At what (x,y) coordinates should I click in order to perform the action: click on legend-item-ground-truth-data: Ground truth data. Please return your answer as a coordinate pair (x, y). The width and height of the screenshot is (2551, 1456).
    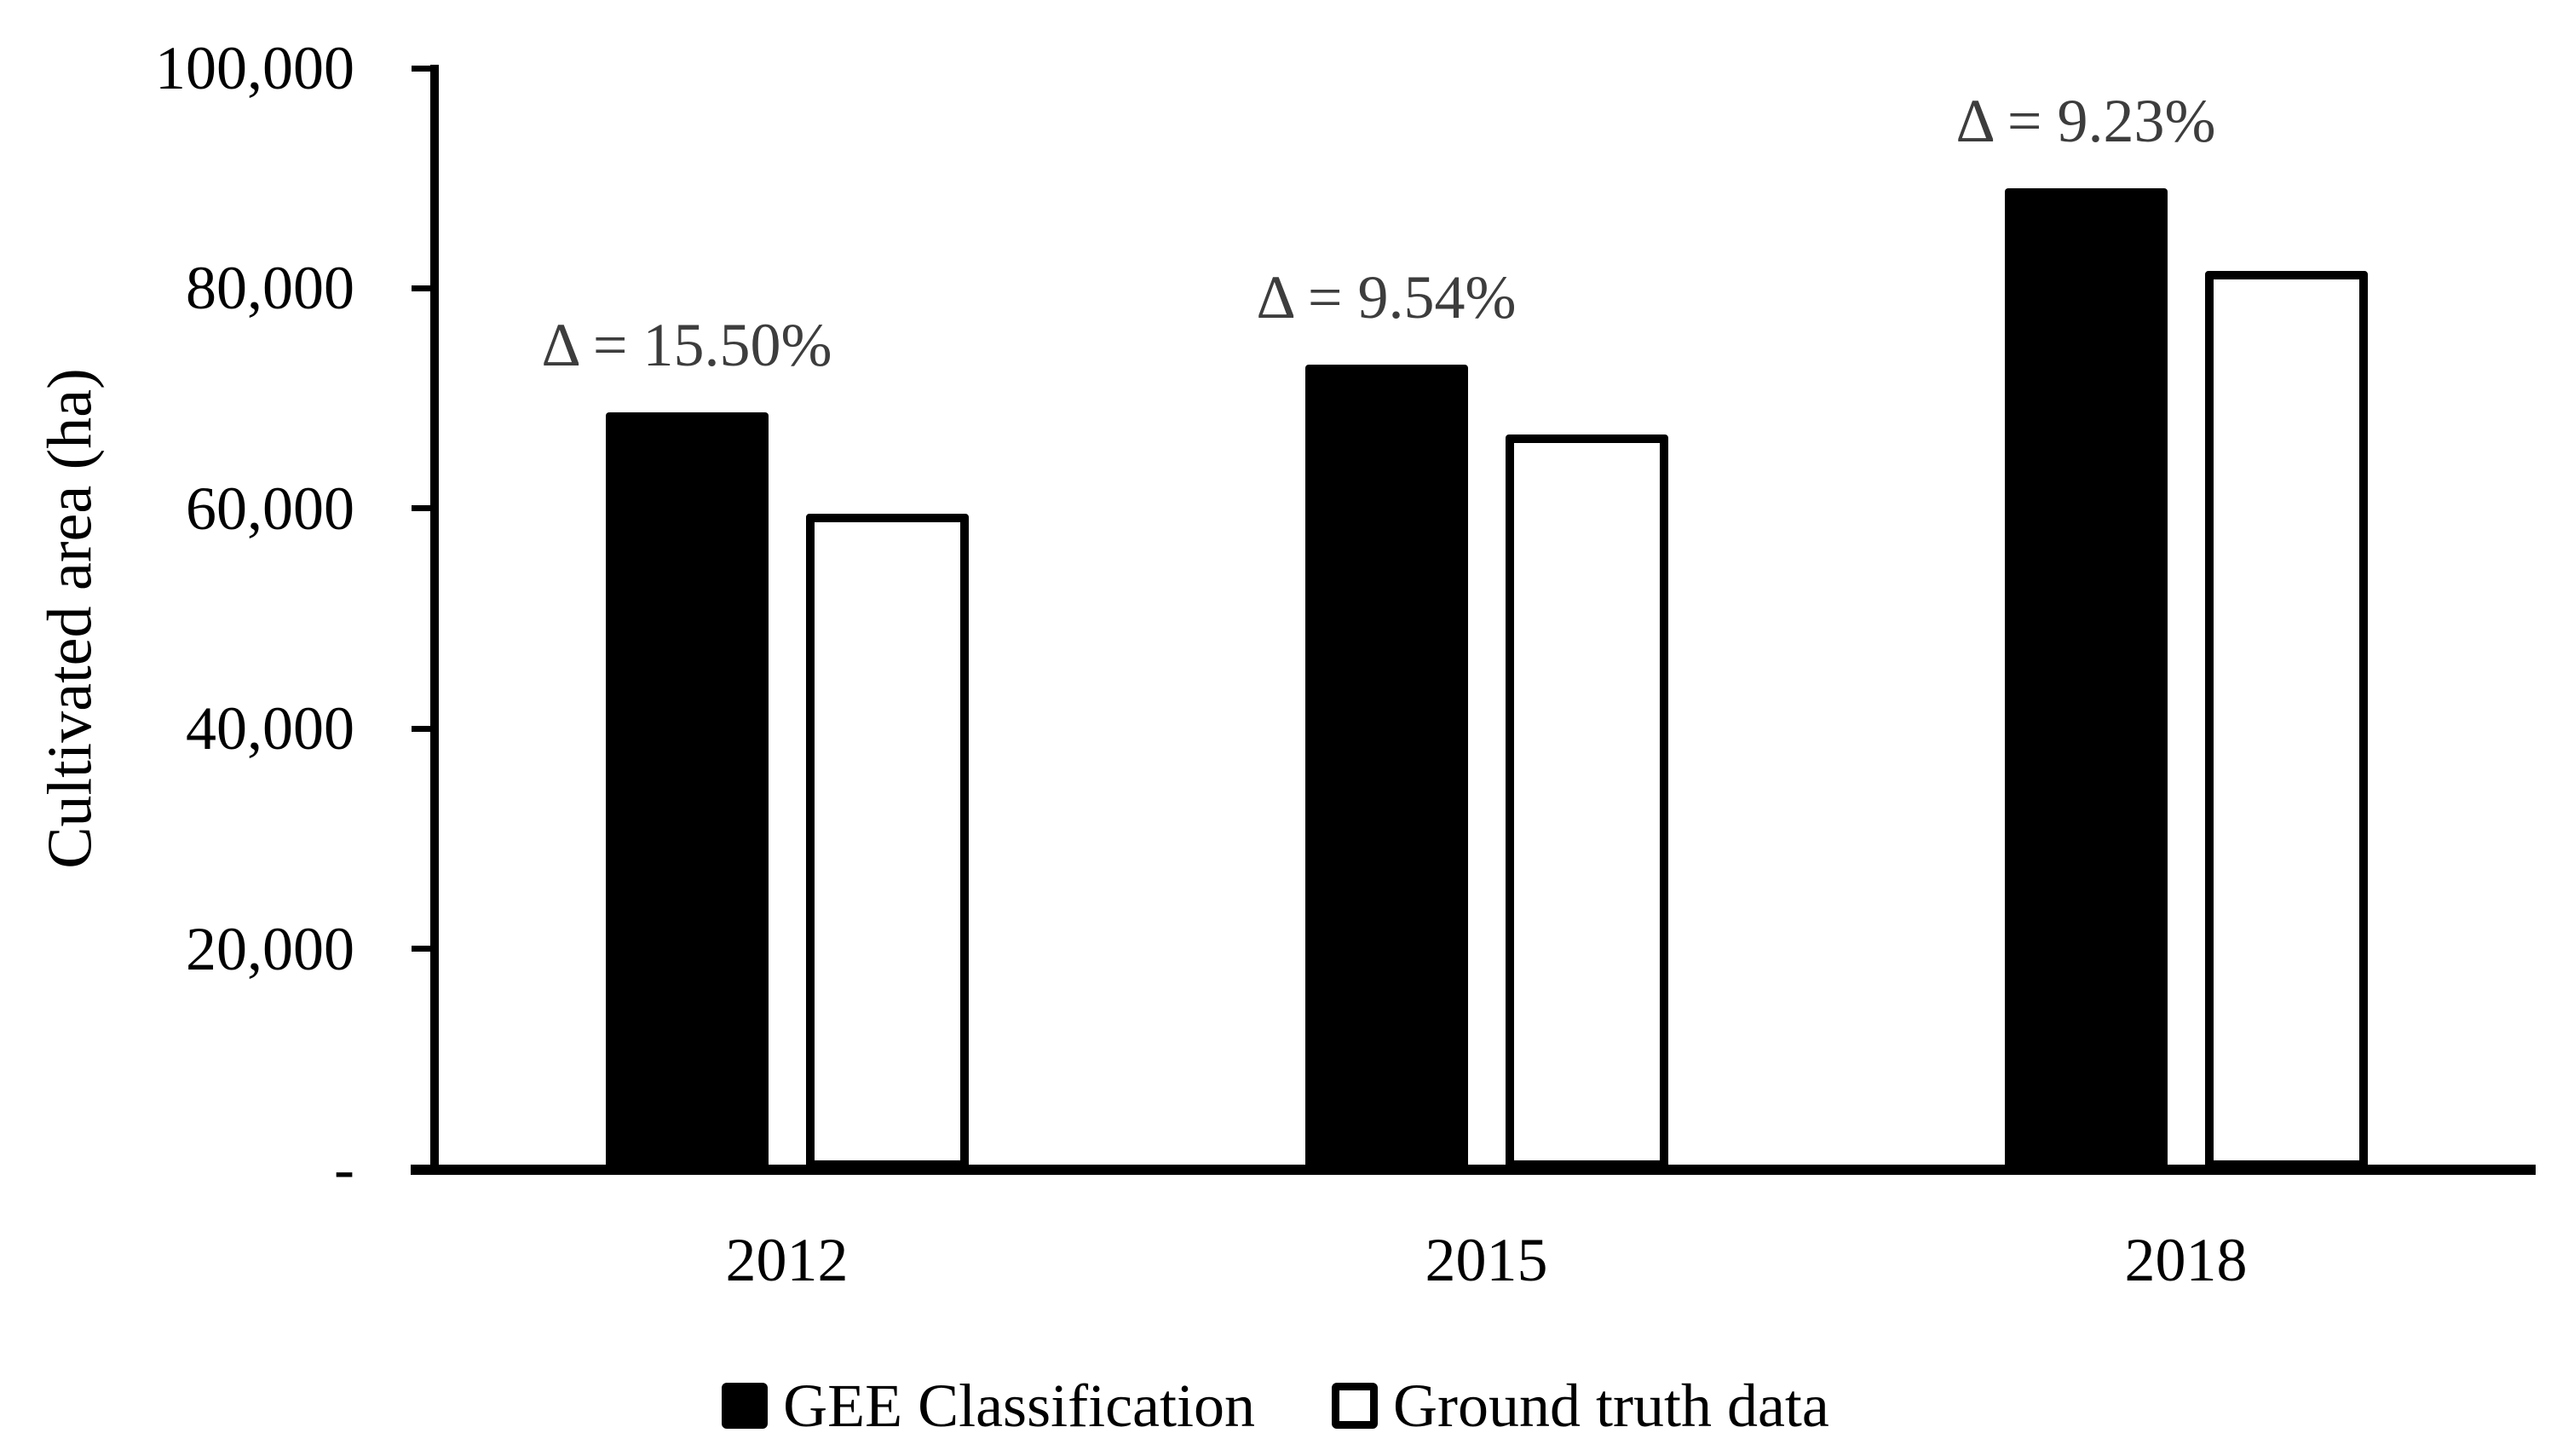
    Looking at the image, I should click on (1580, 1406).